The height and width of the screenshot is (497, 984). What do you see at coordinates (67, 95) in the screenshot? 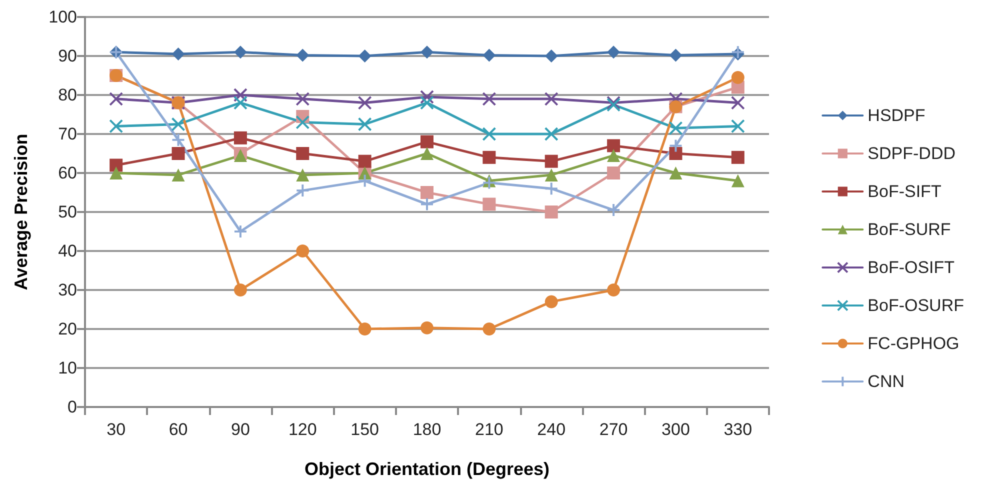
I see `y-tick-label: 80` at bounding box center [67, 95].